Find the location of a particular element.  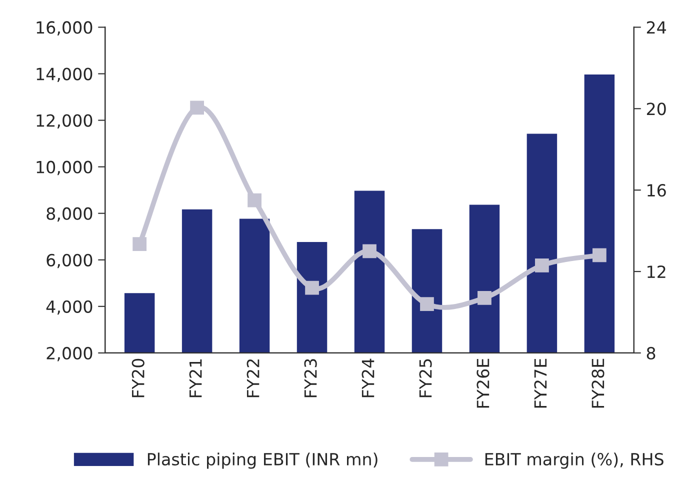

y2-tick-label: 8 is located at coordinates (651, 353).